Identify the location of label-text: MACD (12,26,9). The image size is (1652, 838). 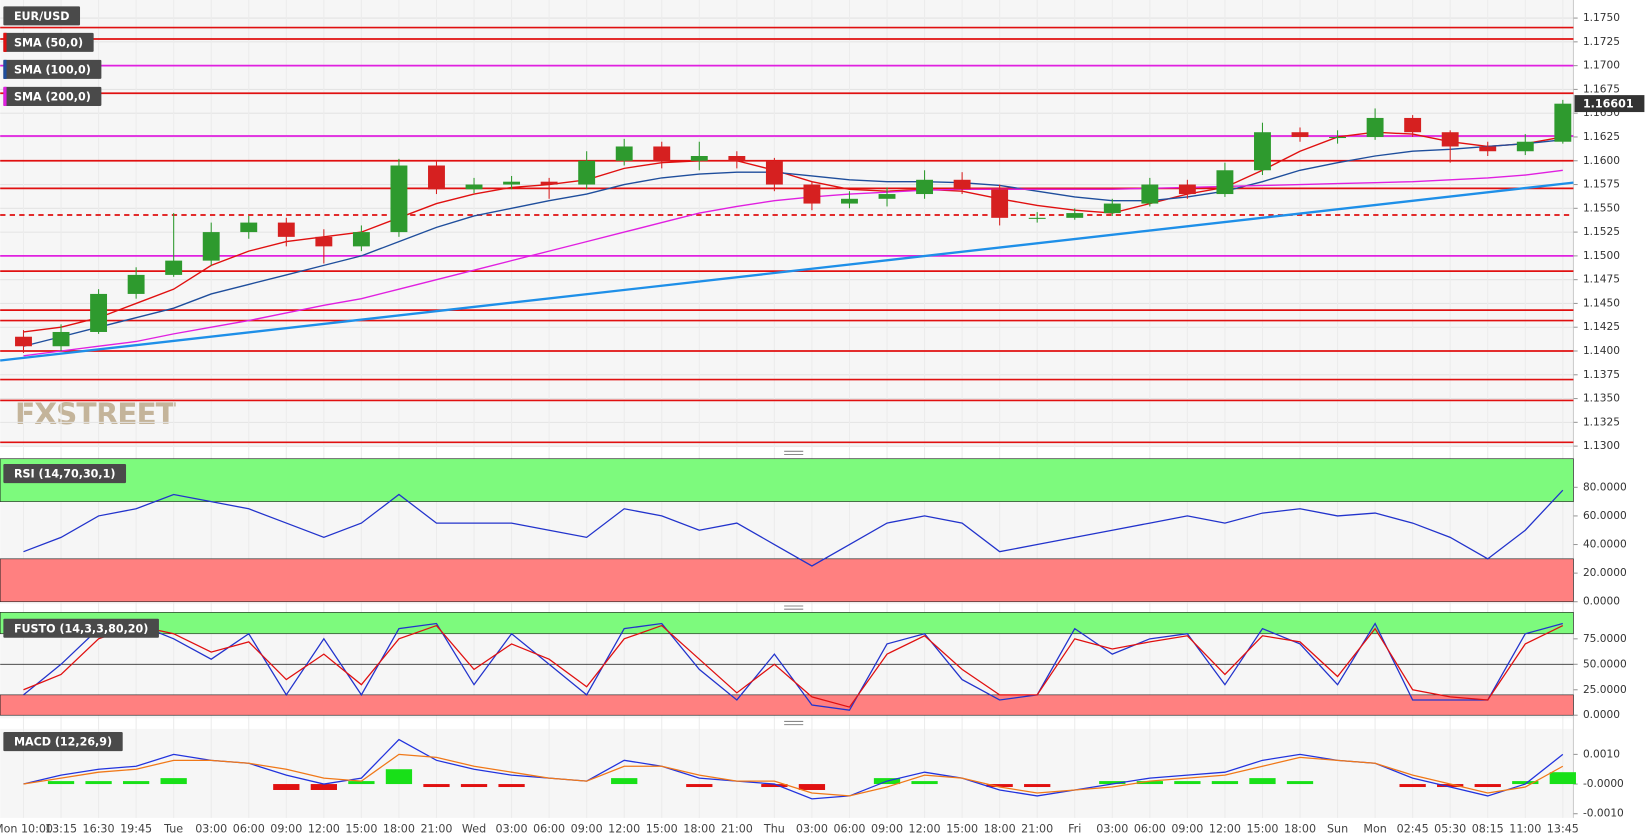
(63, 742).